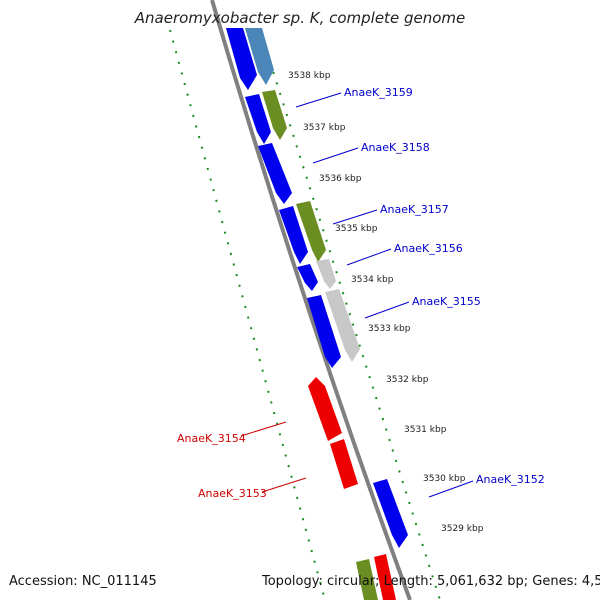 This screenshot has height=600, width=600. I want to click on gene-label-3156: AnaeK_3156, so click(428, 248).